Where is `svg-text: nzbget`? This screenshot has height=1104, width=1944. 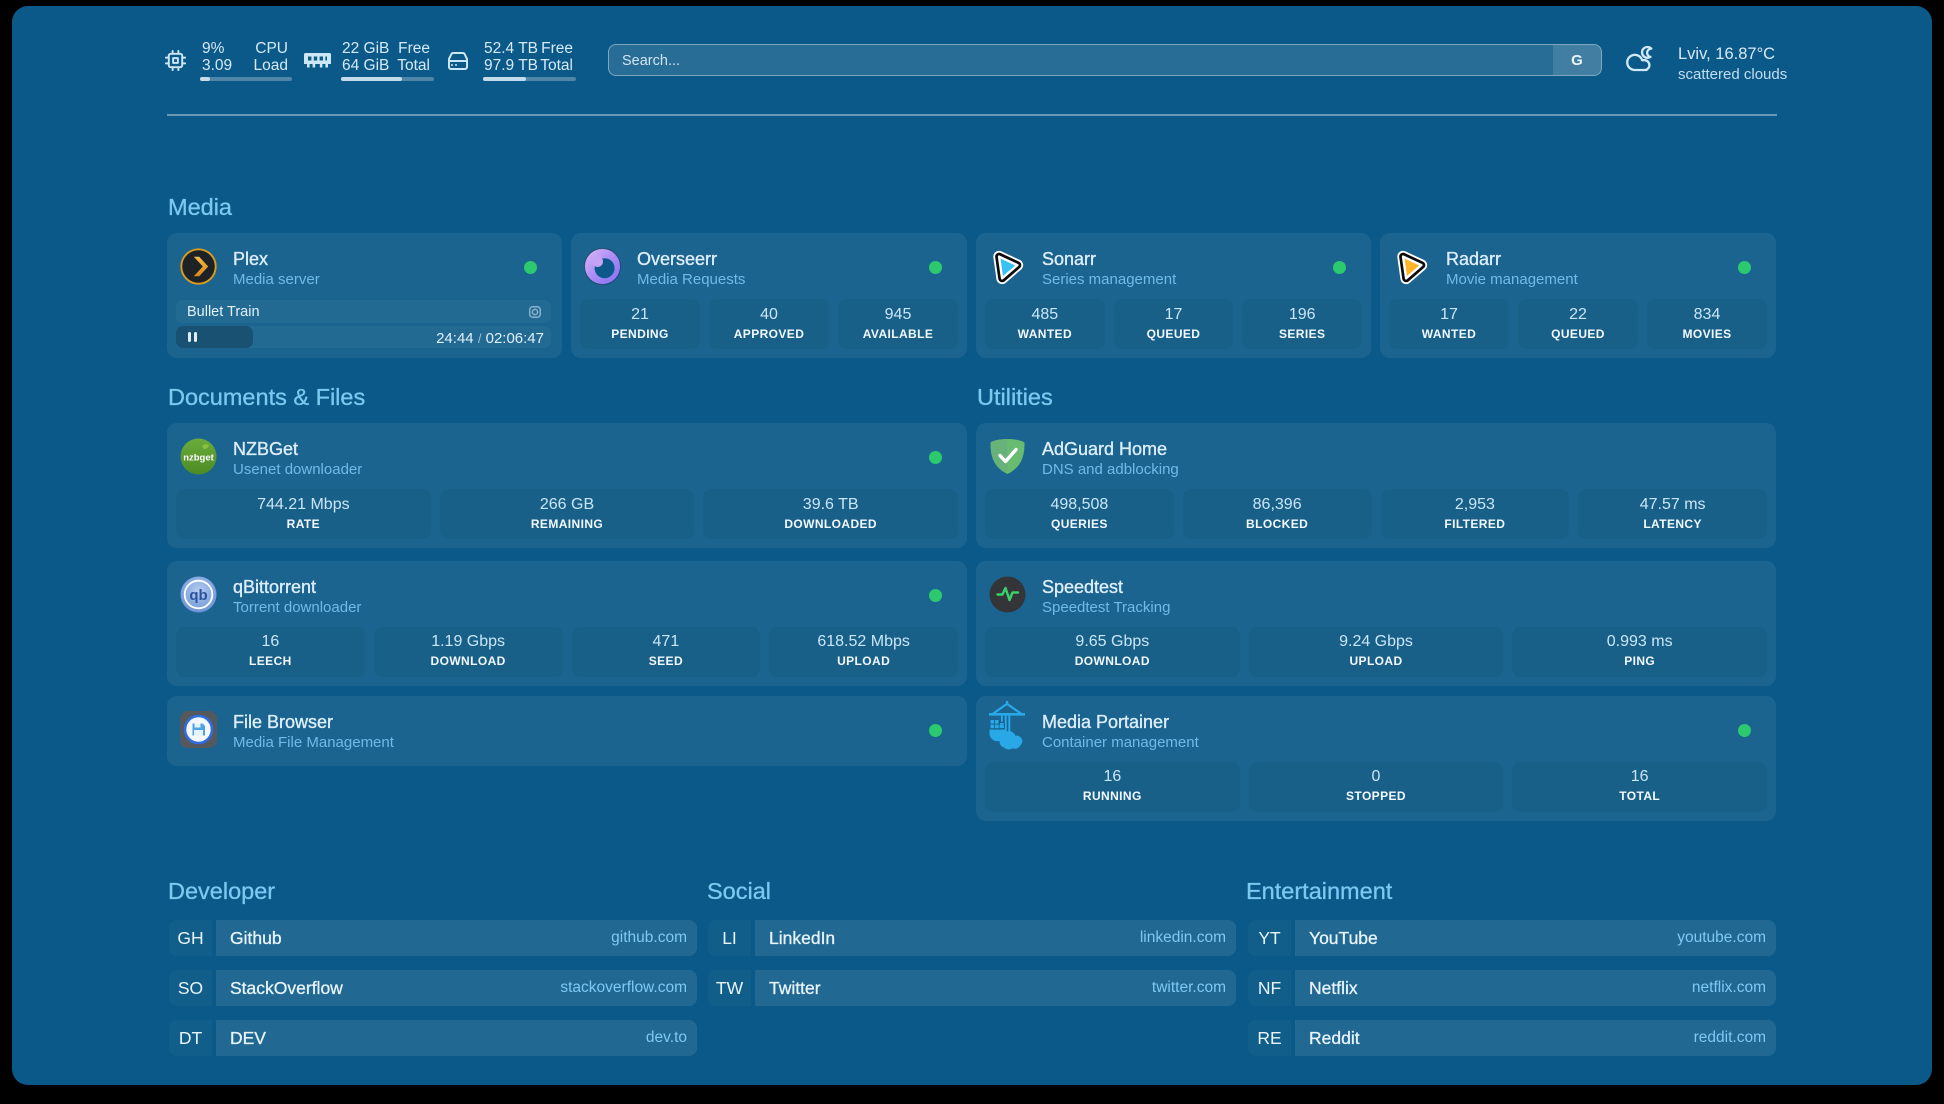 svg-text: nzbget is located at coordinates (198, 458).